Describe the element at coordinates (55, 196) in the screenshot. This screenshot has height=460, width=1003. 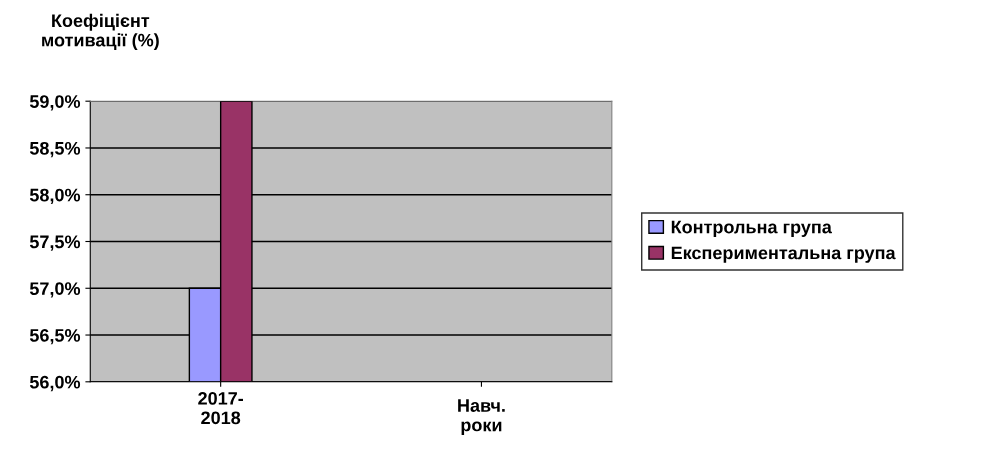
I see `y-tick-label: 58,0%` at that location.